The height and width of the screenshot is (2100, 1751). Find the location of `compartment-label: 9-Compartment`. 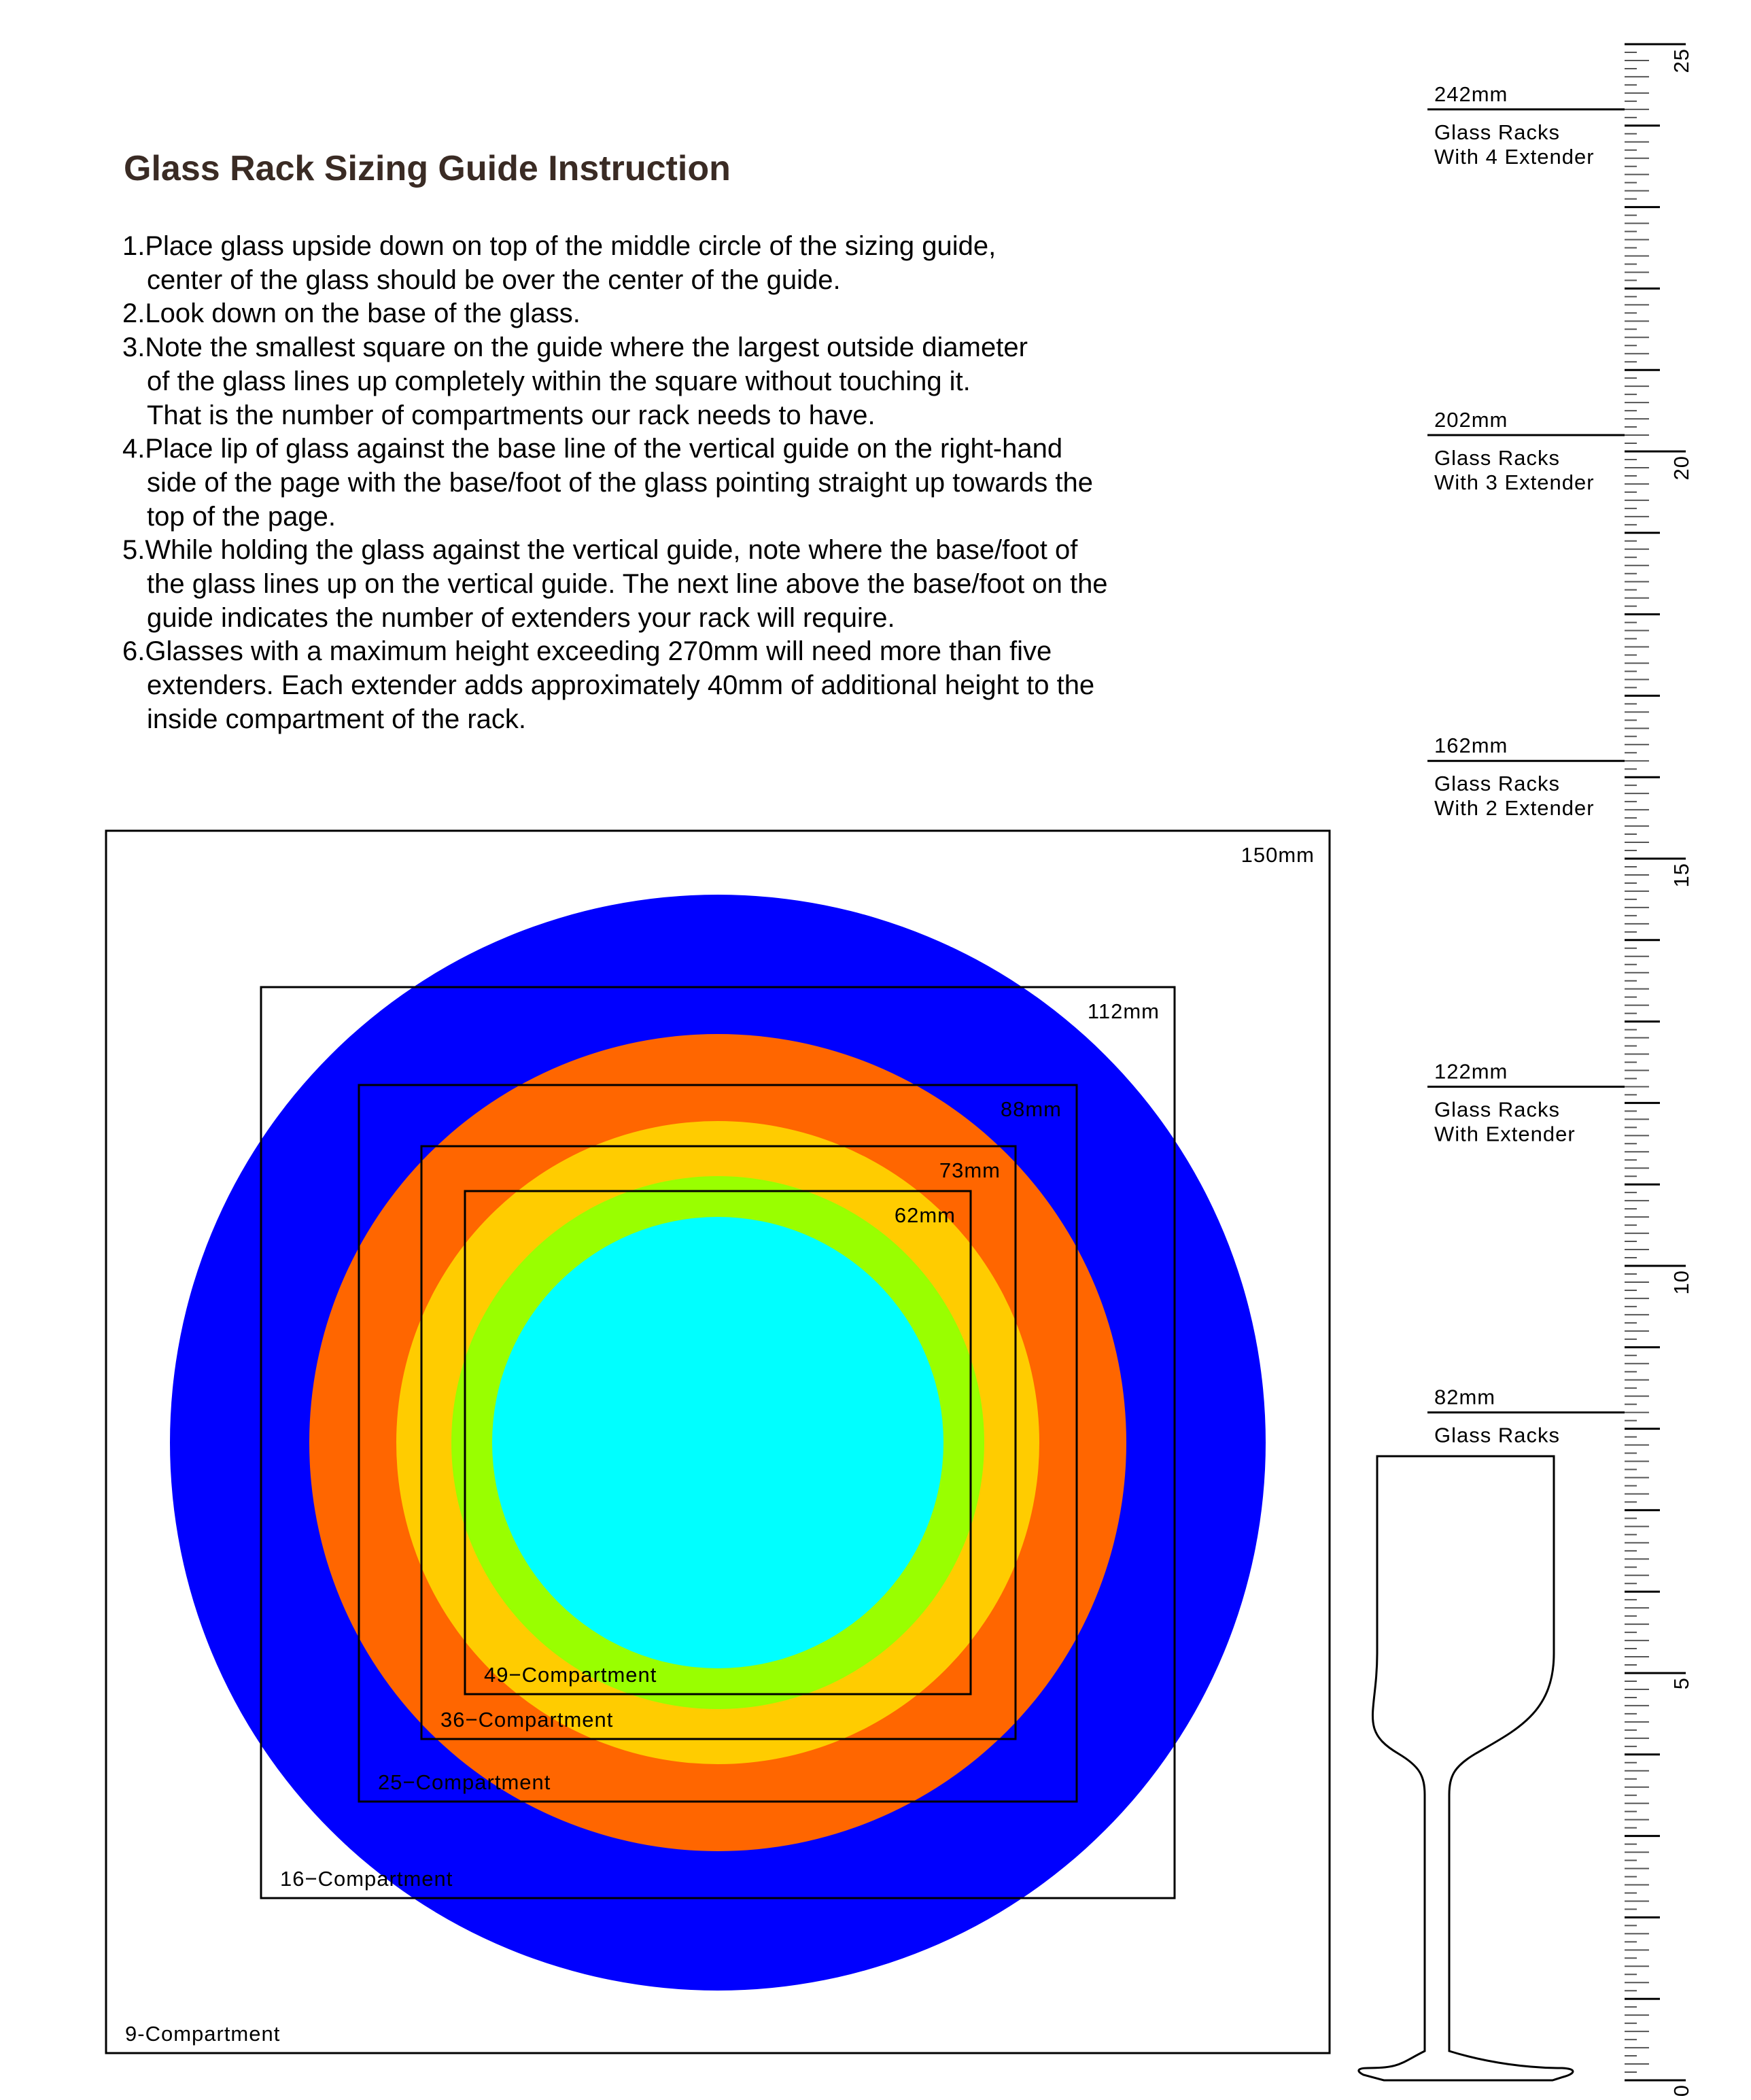

compartment-label: 9-Compartment is located at coordinates (202, 2034).